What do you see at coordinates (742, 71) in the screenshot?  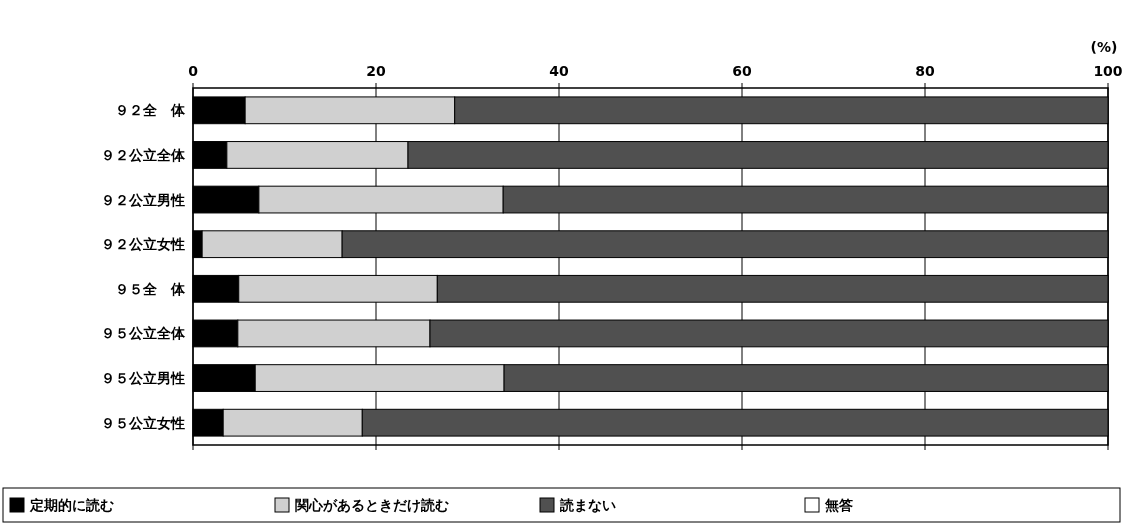 I see `x-tick-label: 60` at bounding box center [742, 71].